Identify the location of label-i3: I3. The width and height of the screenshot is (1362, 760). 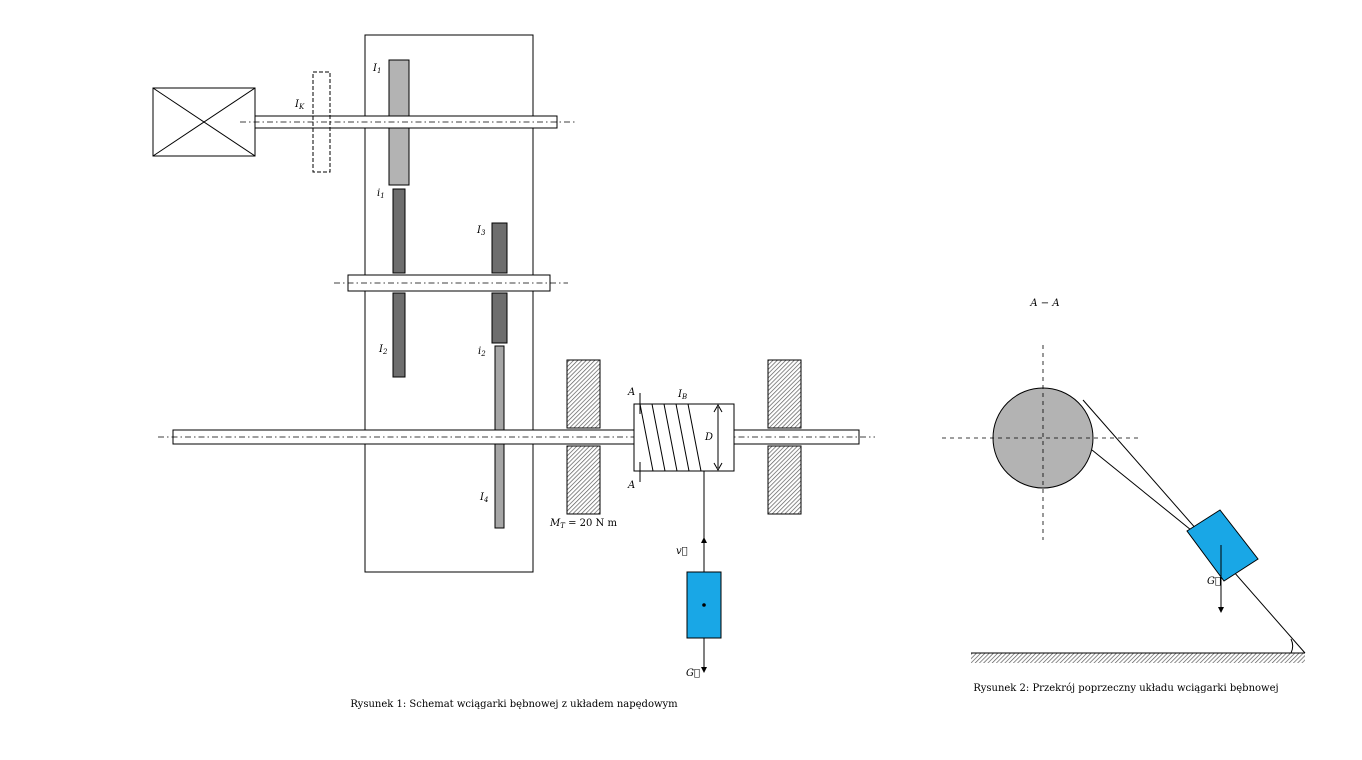
(481, 231).